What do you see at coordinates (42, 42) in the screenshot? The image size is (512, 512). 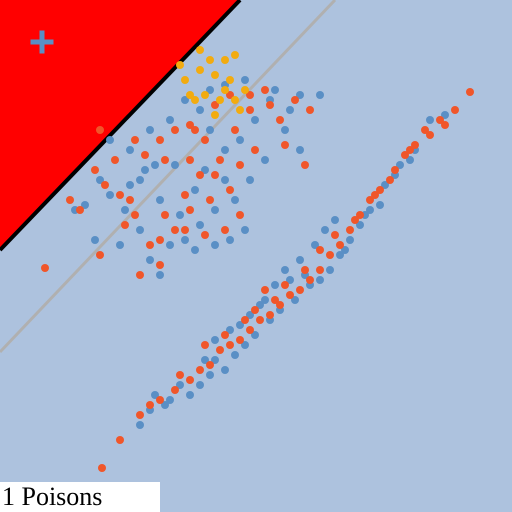 I see `markers-layer` at bounding box center [42, 42].